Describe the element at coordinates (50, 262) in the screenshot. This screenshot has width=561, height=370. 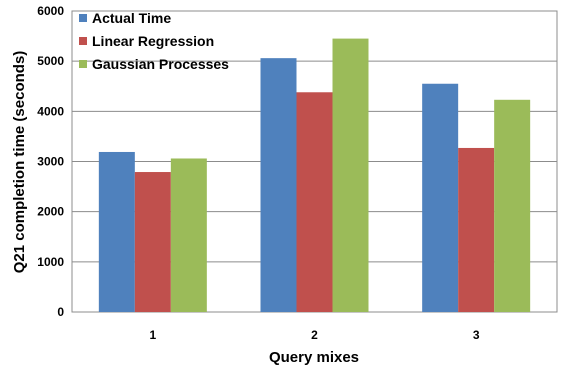
I see `y-tick-label: 1000` at that location.